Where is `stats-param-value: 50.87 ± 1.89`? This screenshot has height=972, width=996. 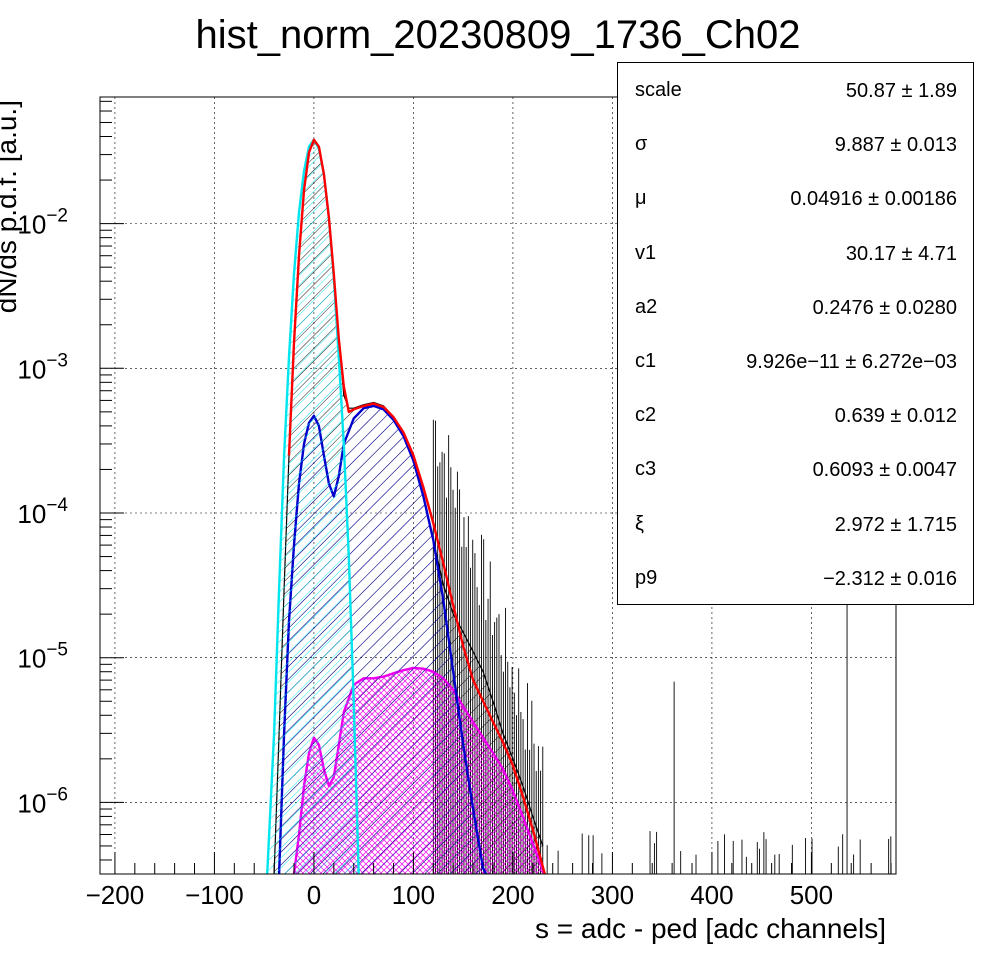 stats-param-value: 50.87 ± 1.89 is located at coordinates (901, 91).